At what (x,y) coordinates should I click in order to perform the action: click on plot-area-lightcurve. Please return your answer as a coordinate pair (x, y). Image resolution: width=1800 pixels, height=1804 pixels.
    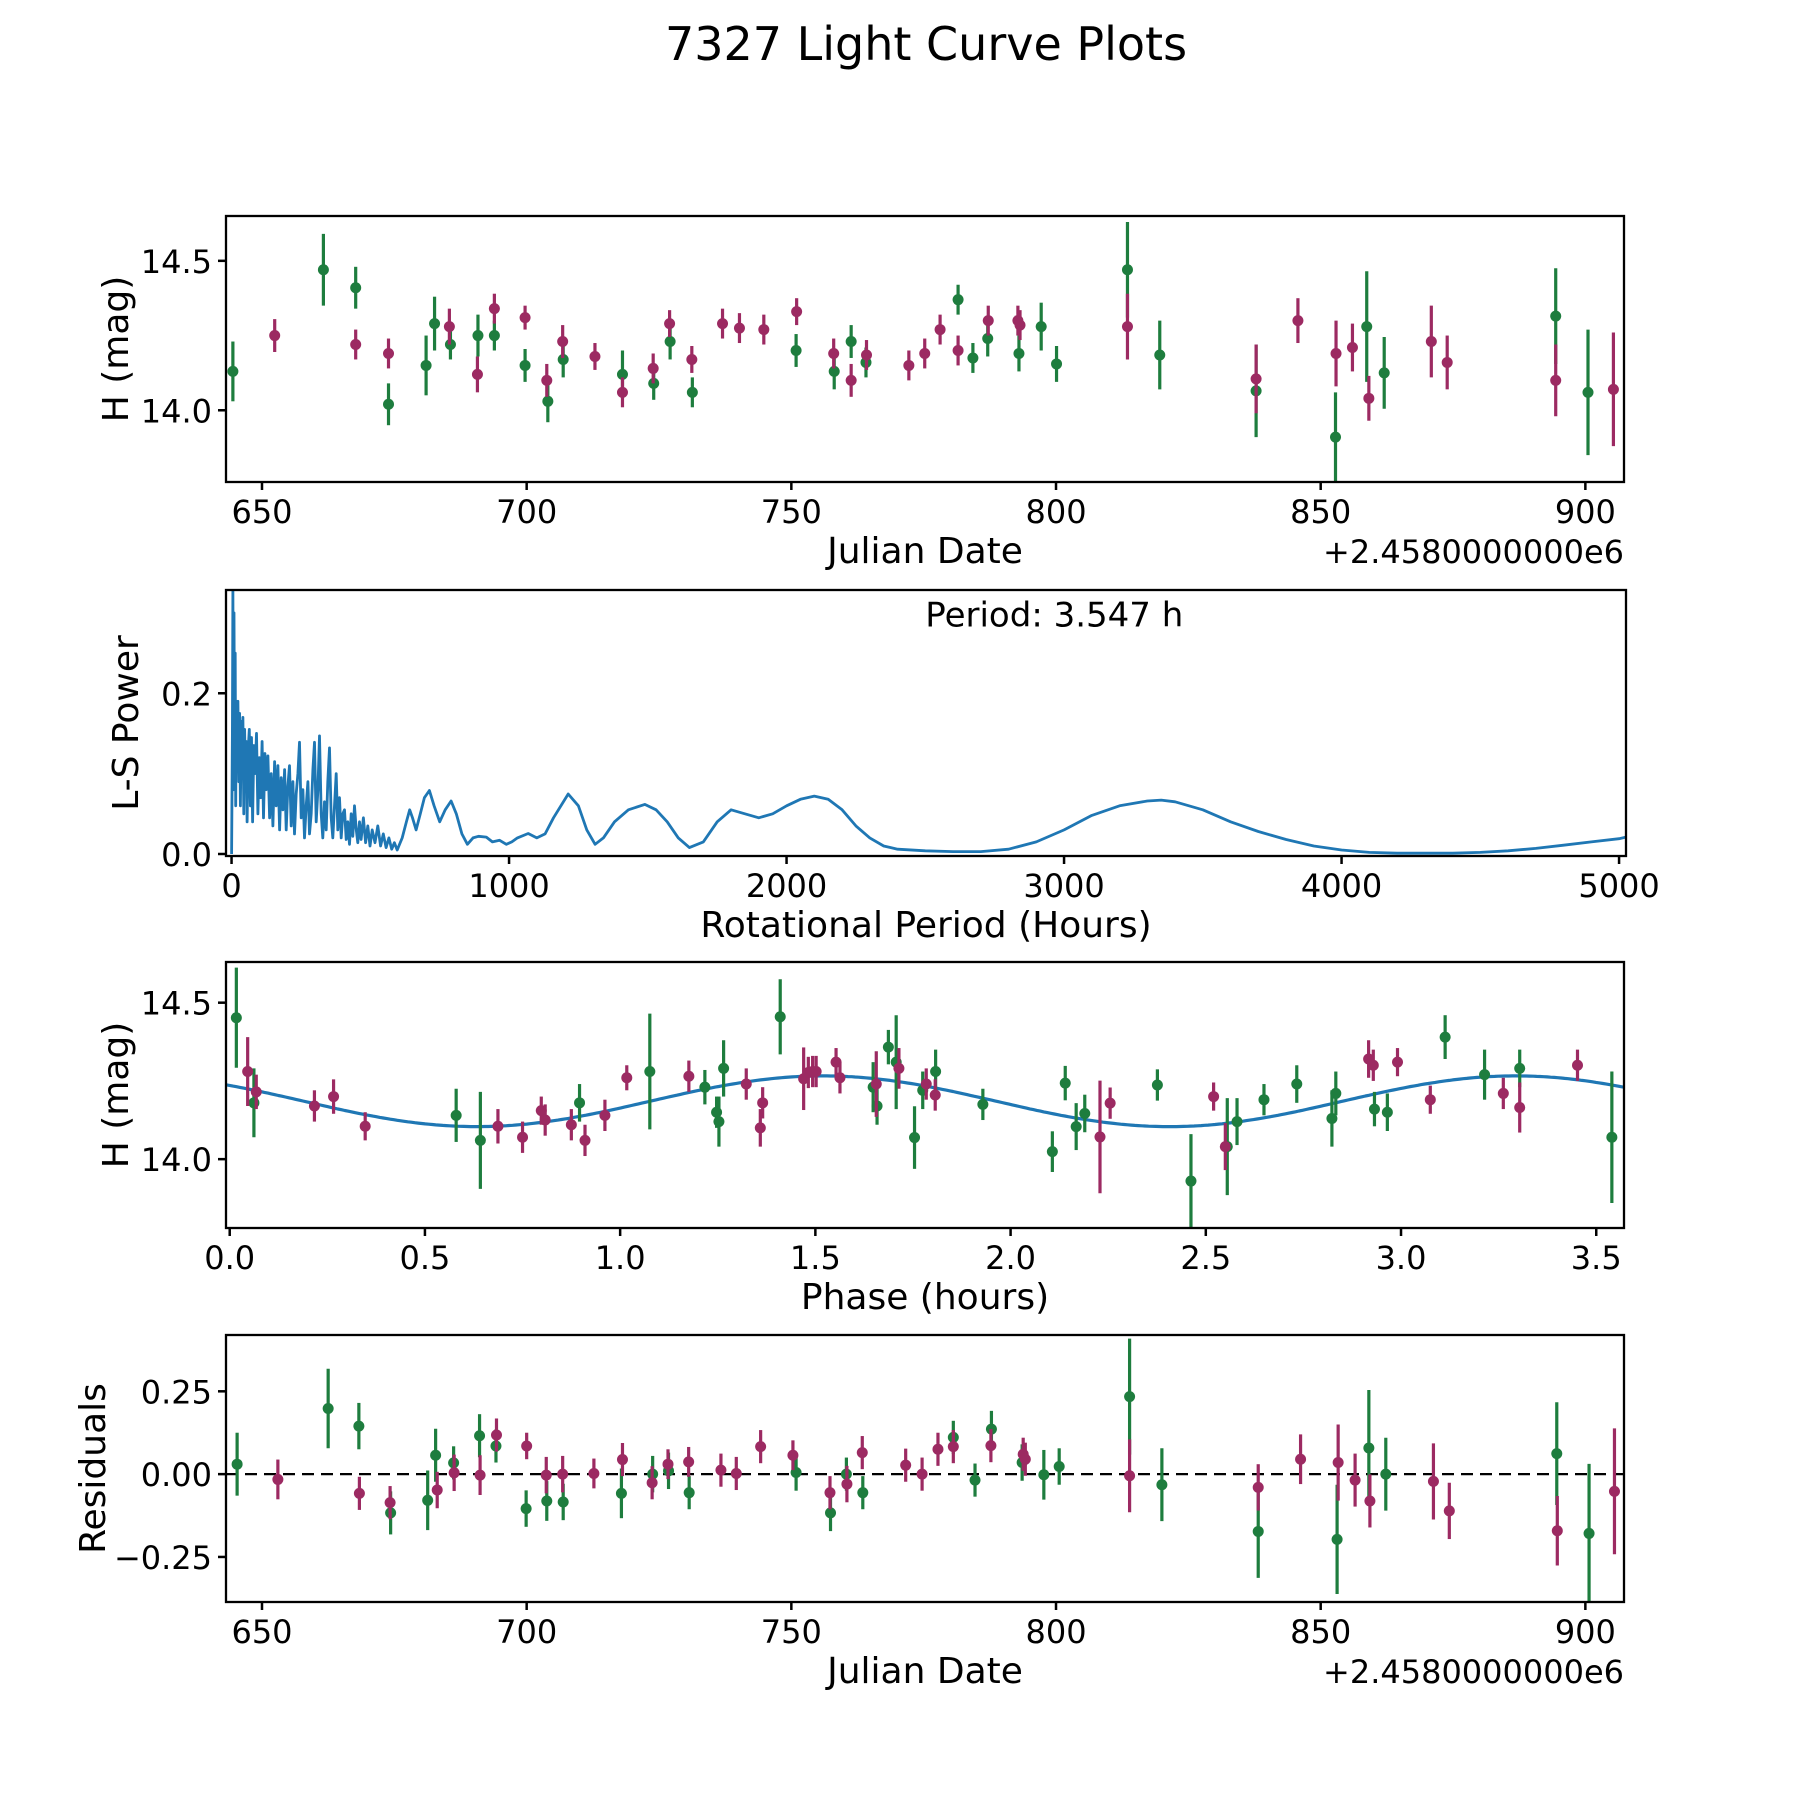
    Looking at the image, I should click on (923, 351).